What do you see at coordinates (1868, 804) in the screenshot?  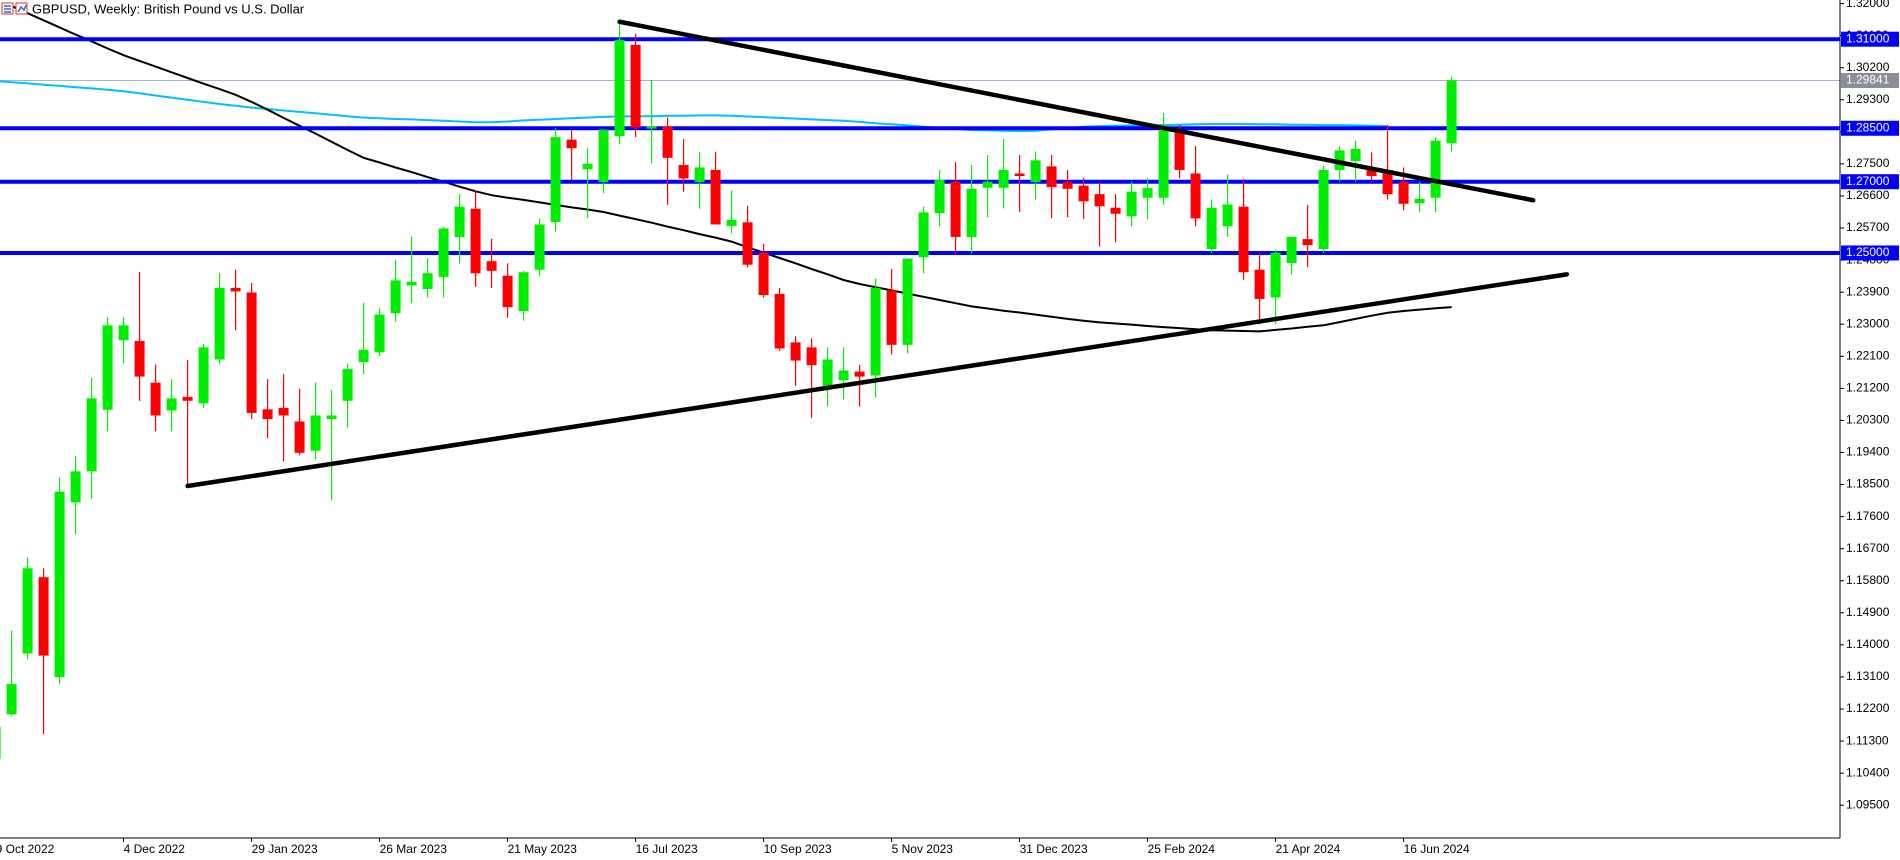 I see `y-tick-label: 1.09500` at bounding box center [1868, 804].